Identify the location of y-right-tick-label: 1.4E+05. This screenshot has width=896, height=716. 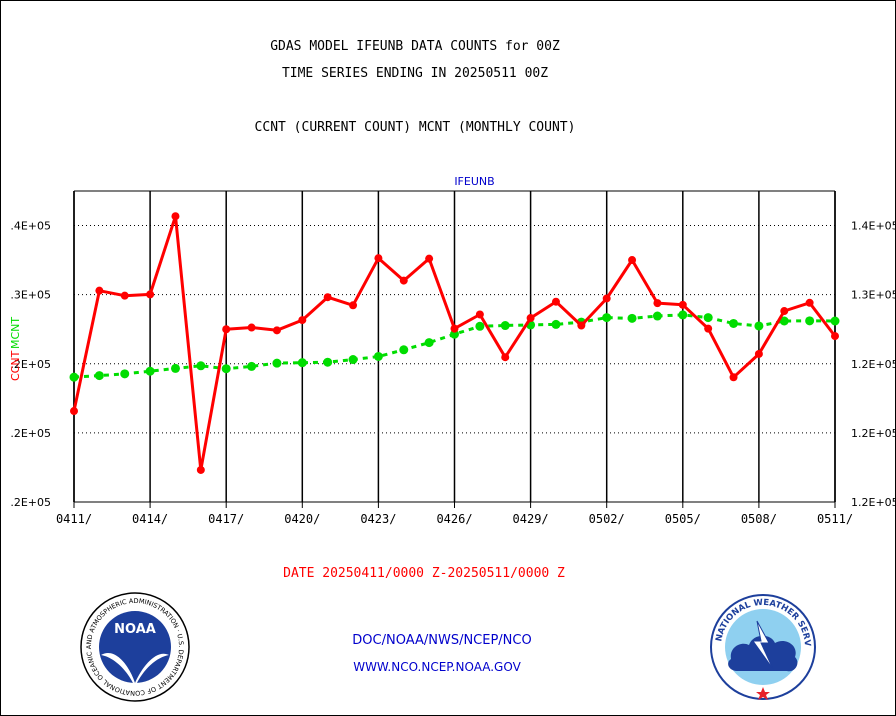
(873, 226).